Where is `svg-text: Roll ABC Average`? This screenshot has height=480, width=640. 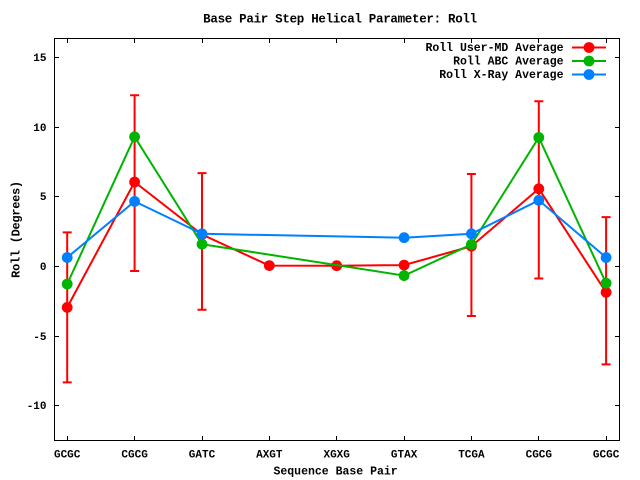
svg-text: Roll ABC Average is located at coordinates (508, 62).